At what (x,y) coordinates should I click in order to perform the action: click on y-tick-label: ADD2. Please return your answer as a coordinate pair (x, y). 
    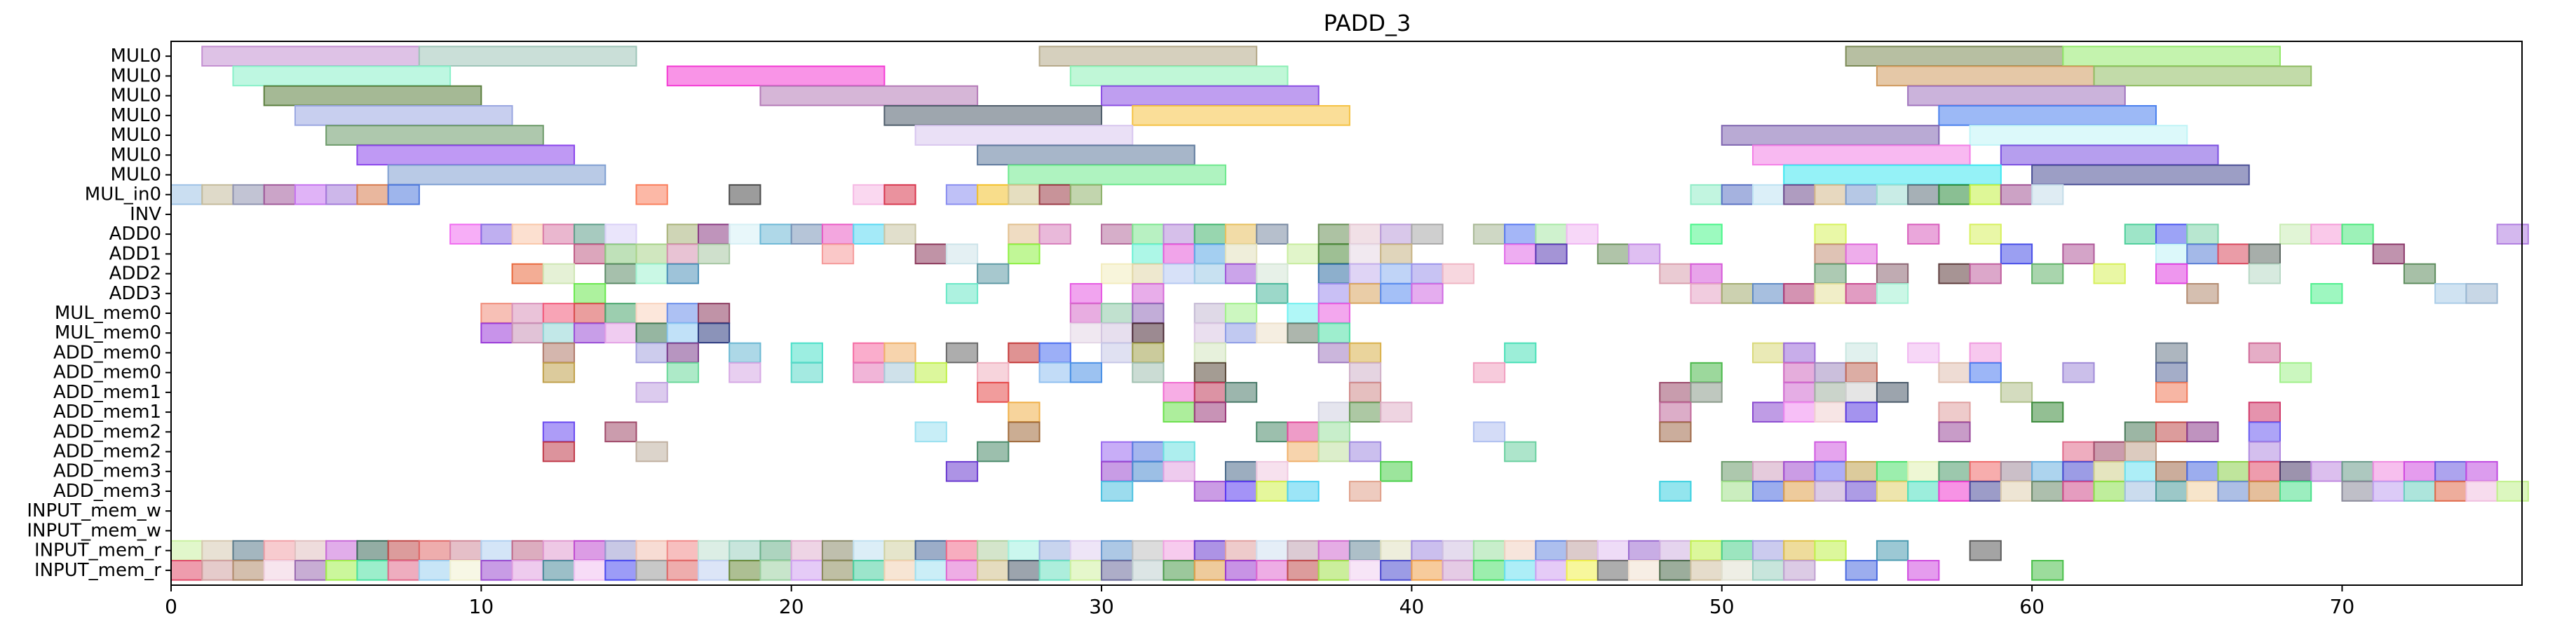
    Looking at the image, I should click on (135, 274).